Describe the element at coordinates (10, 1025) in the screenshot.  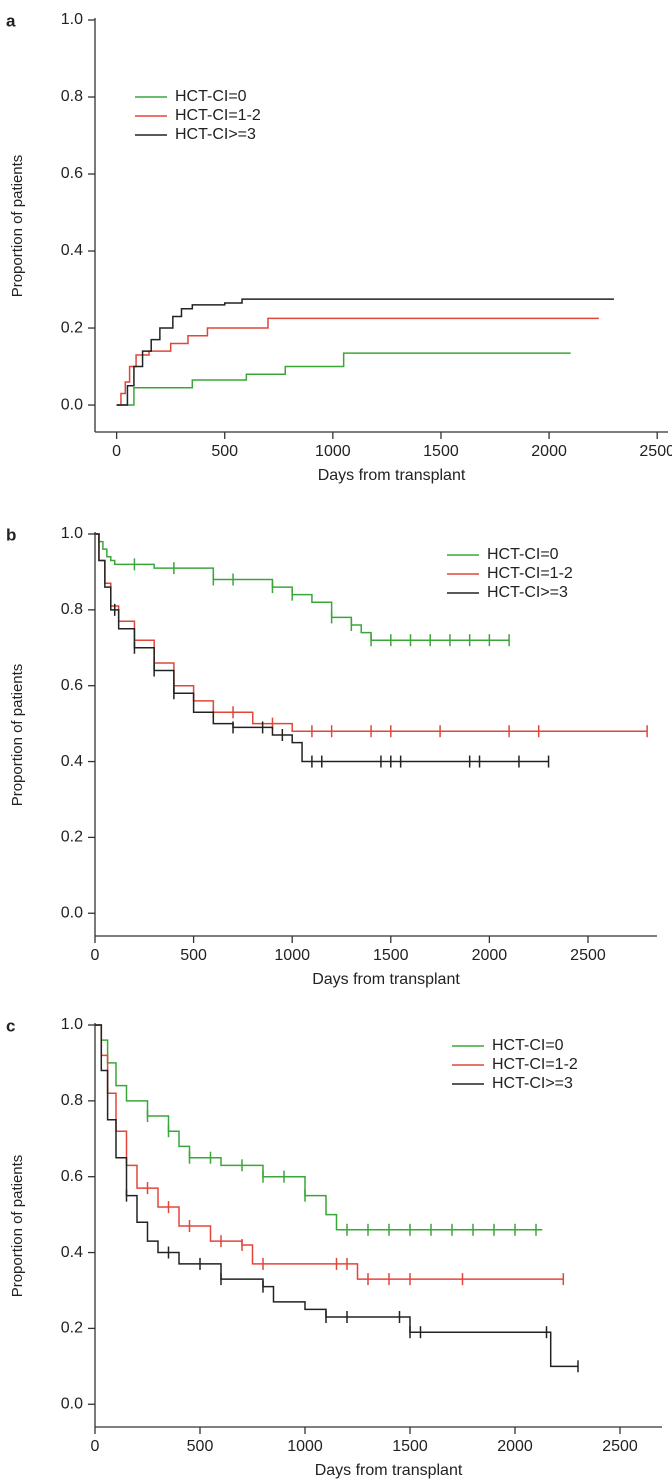
I see `panel-label: c` at that location.